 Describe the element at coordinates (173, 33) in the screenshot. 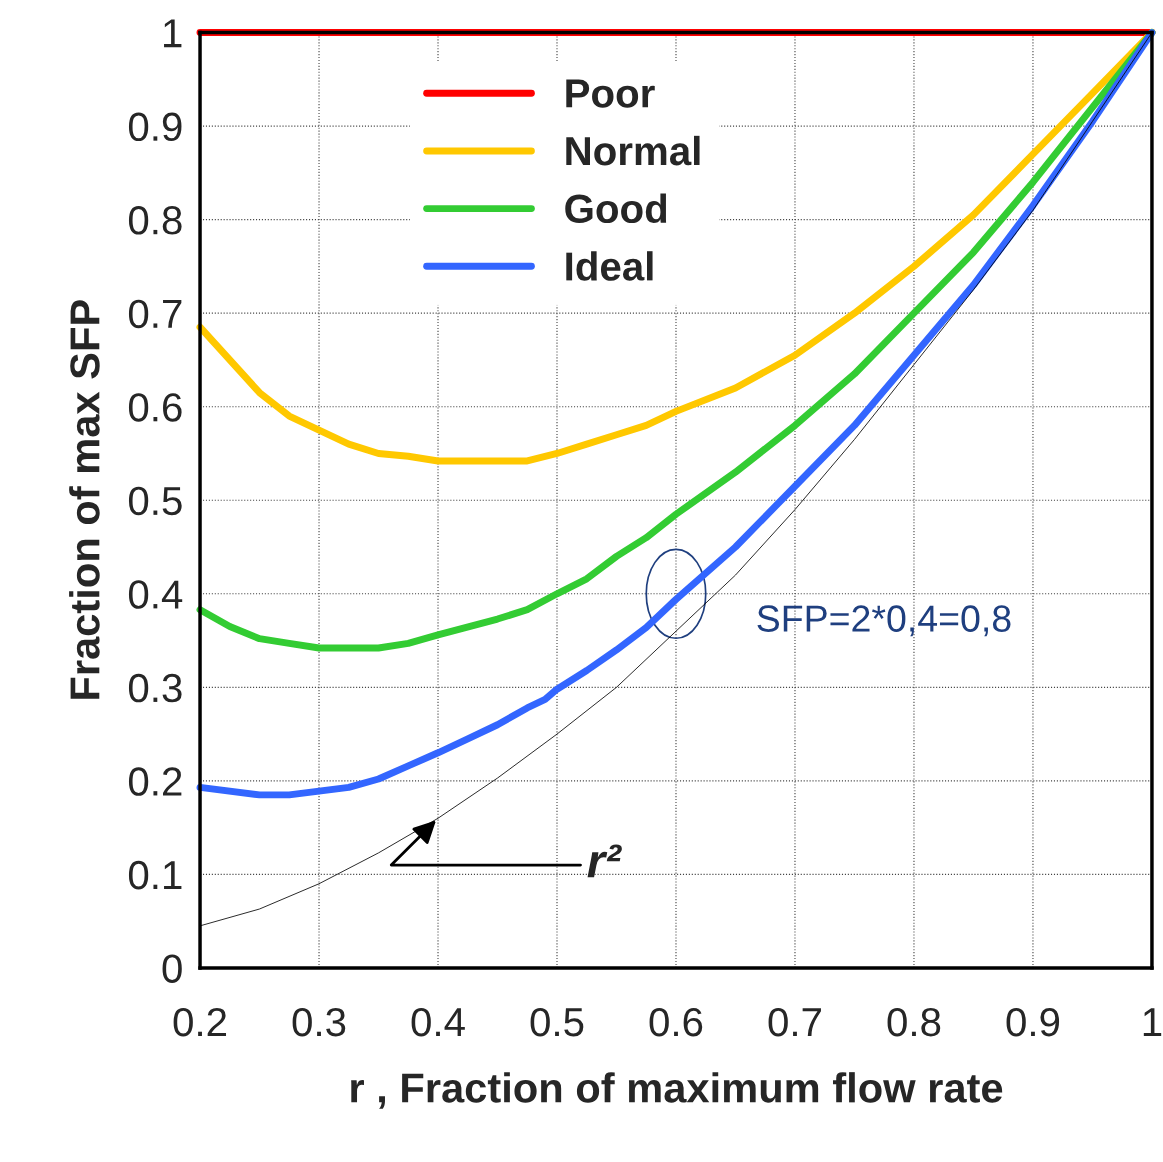

I see `y-tick-label: 1` at that location.